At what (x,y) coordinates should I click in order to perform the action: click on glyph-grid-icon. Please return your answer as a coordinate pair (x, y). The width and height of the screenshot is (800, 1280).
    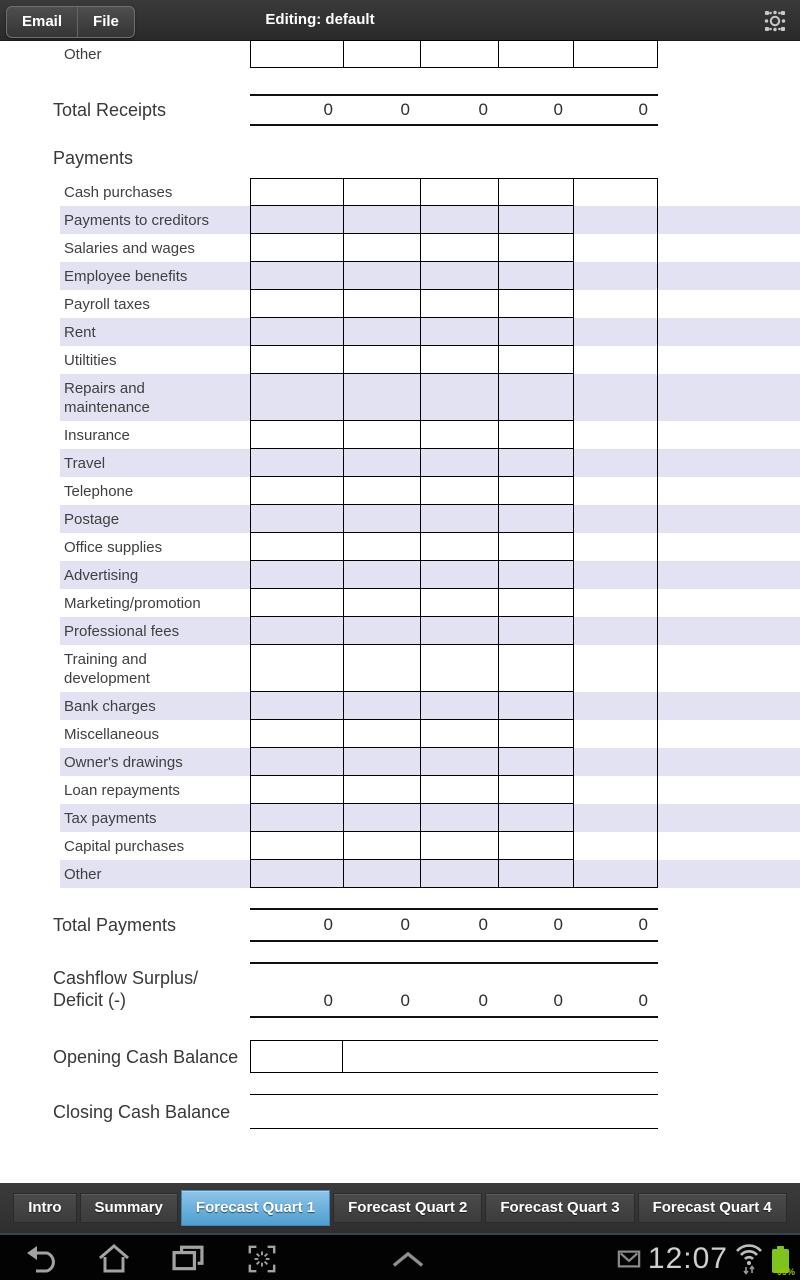
    Looking at the image, I should click on (775, 21).